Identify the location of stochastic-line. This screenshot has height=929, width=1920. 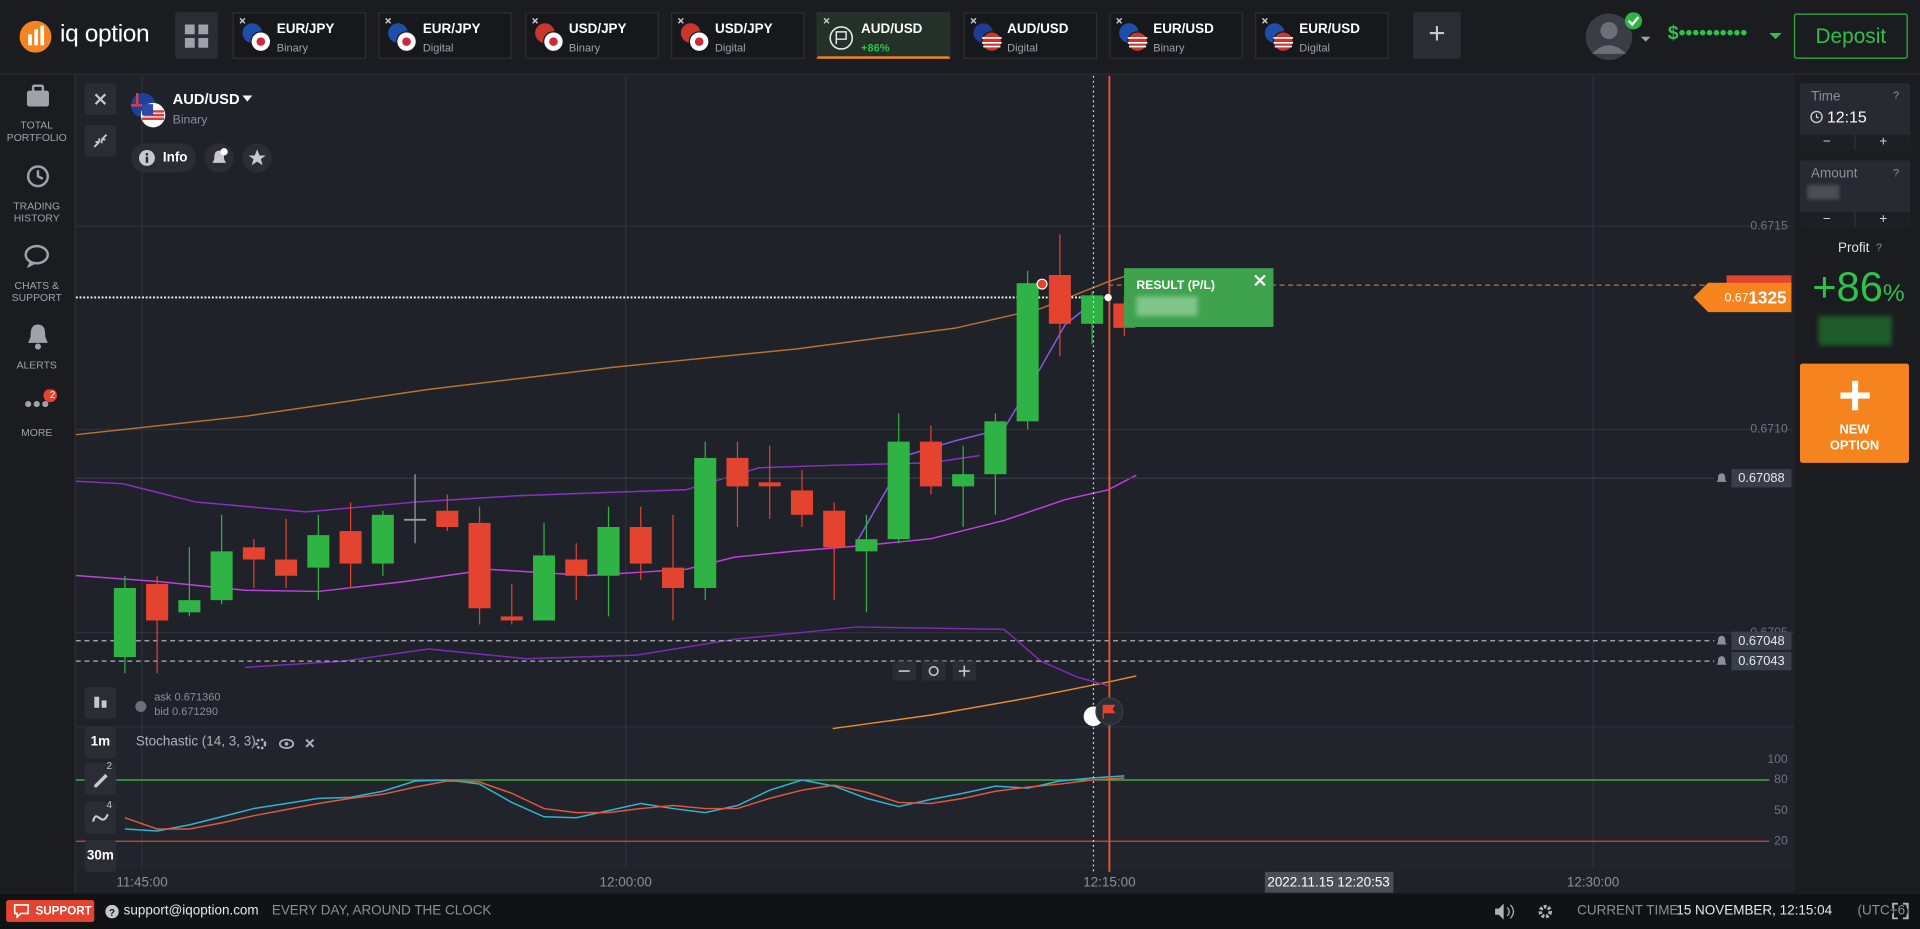
(624, 803).